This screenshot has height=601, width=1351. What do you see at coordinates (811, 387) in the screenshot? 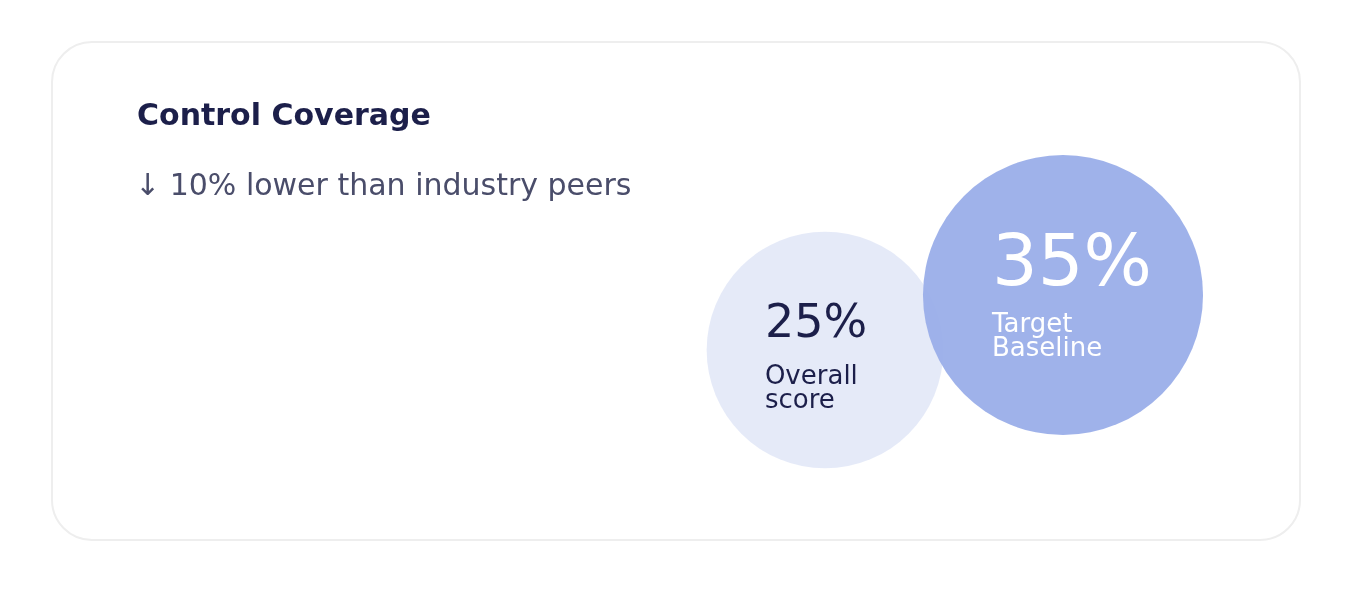
I see `category-label: Overall score` at bounding box center [811, 387].